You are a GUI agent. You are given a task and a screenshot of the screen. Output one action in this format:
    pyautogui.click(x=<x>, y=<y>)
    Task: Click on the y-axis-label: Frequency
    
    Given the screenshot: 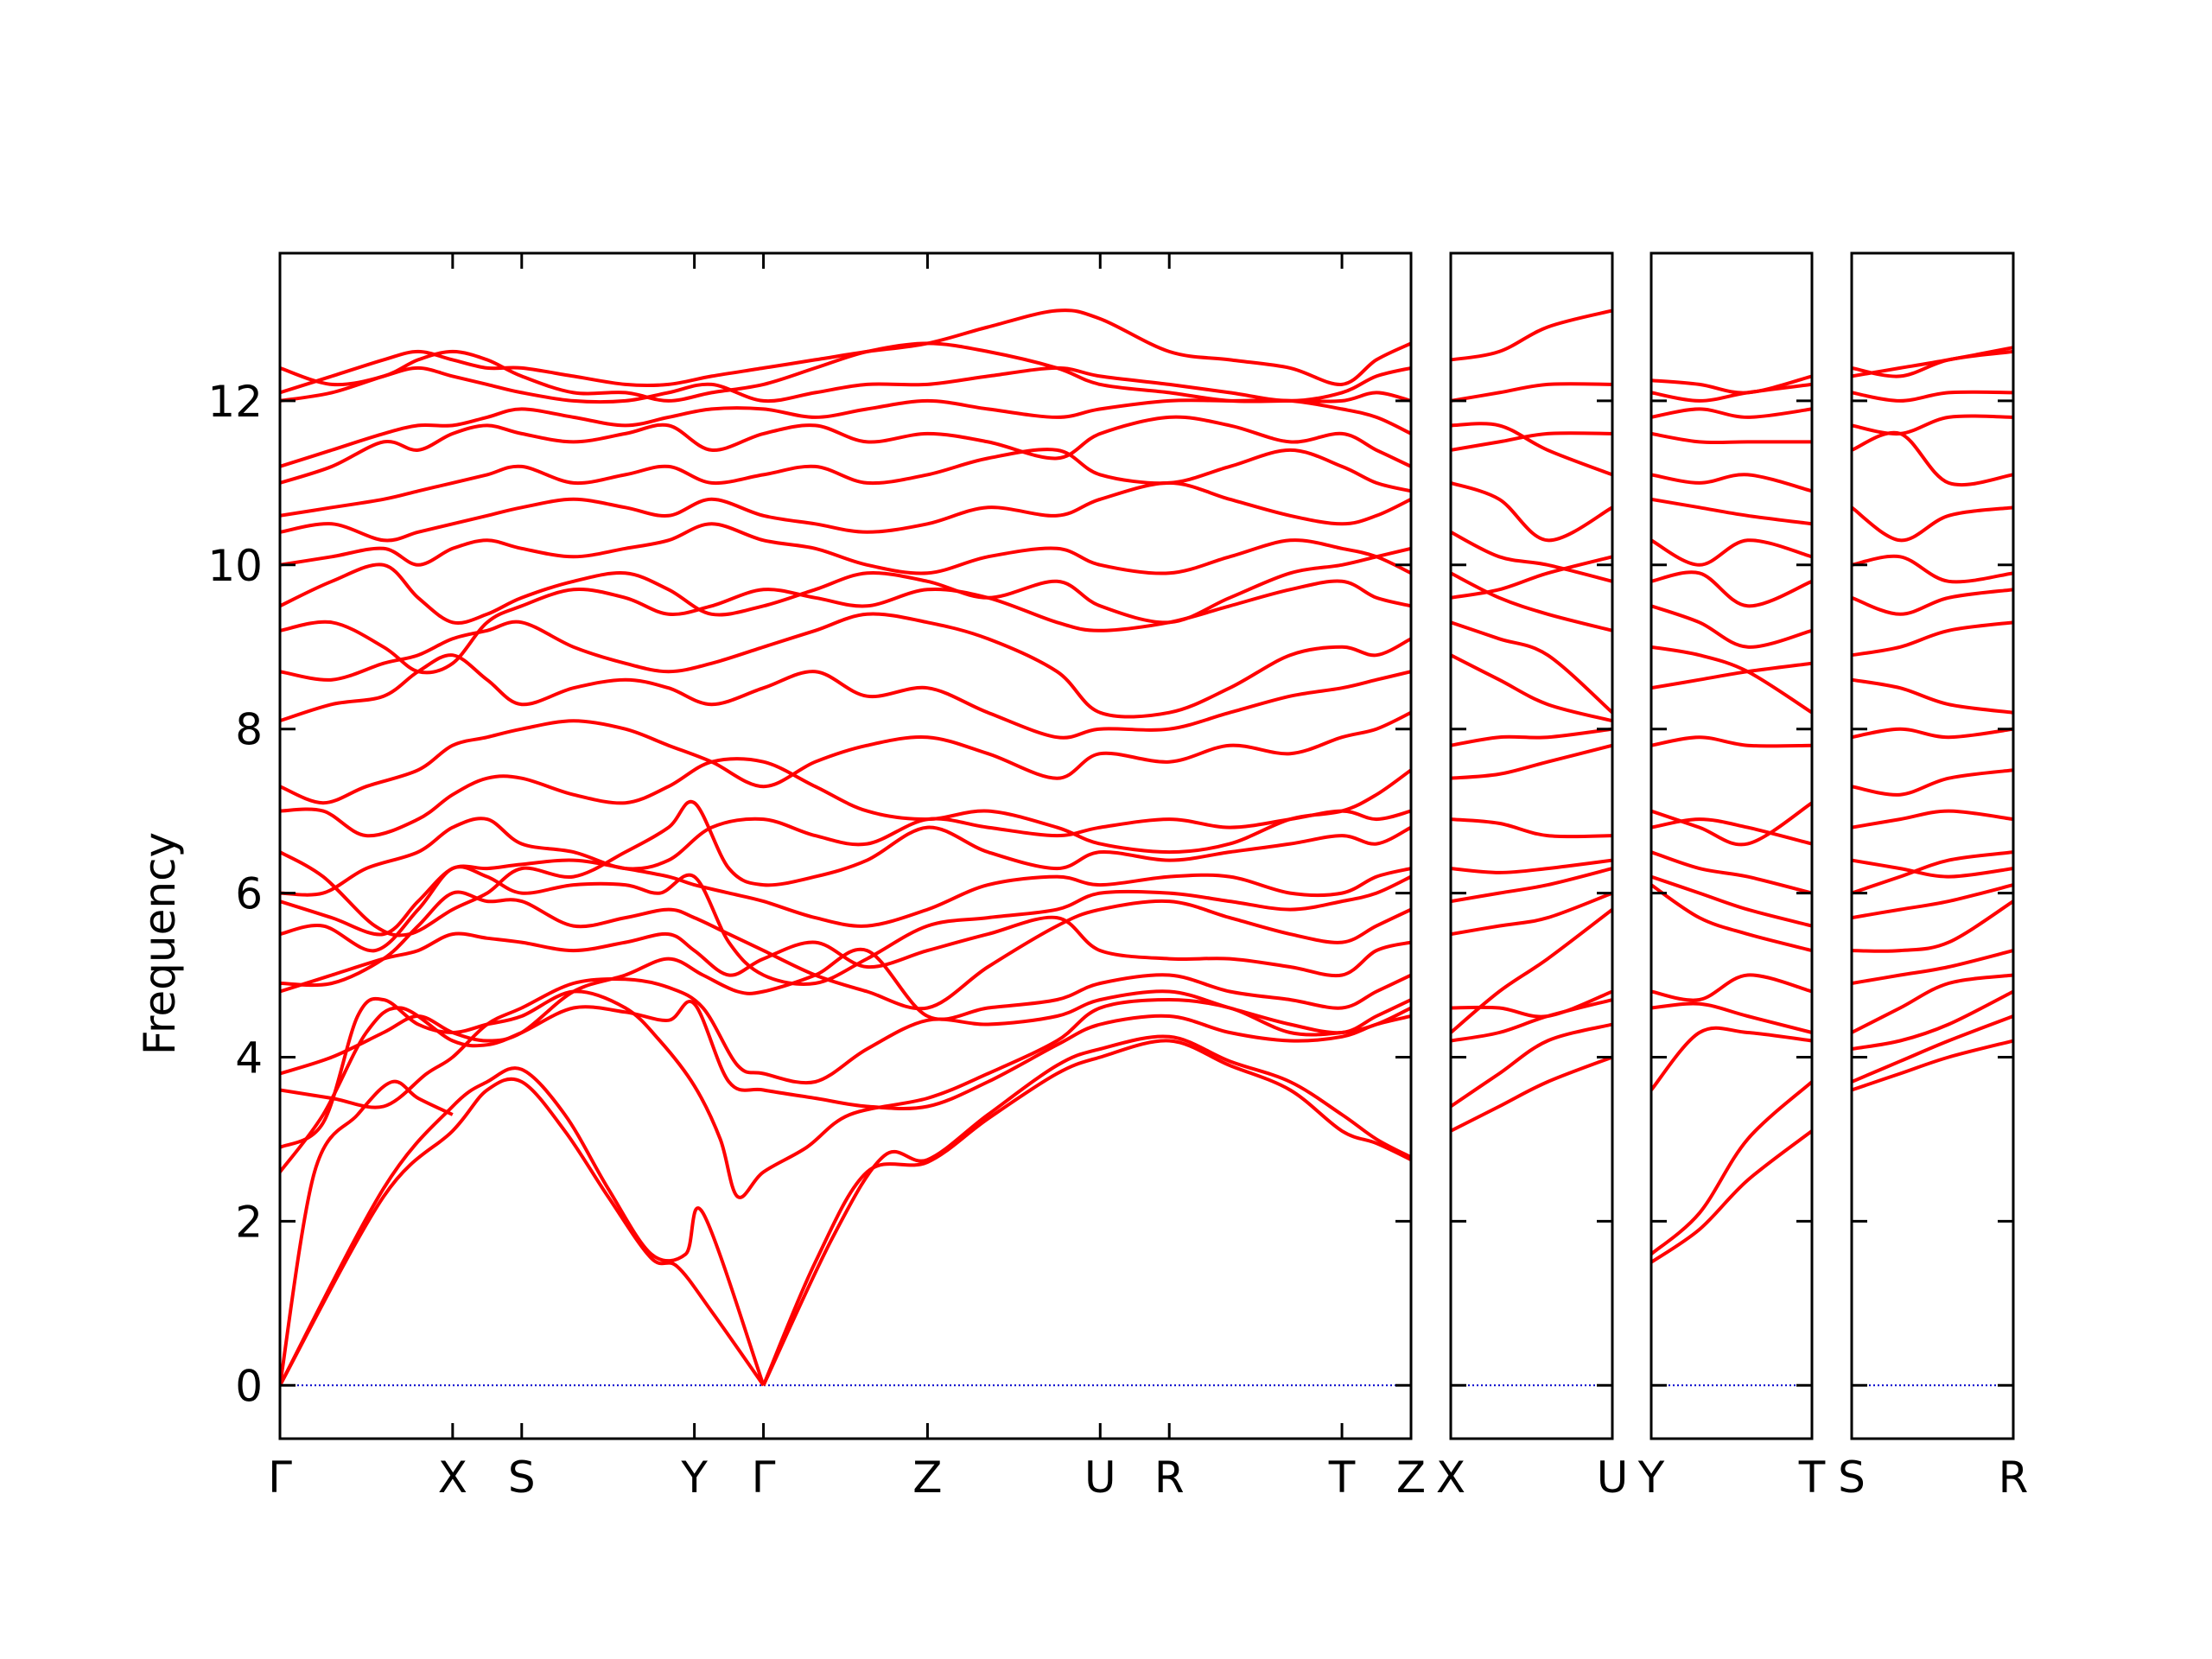 What is the action you would take?
    pyautogui.click(x=160, y=943)
    